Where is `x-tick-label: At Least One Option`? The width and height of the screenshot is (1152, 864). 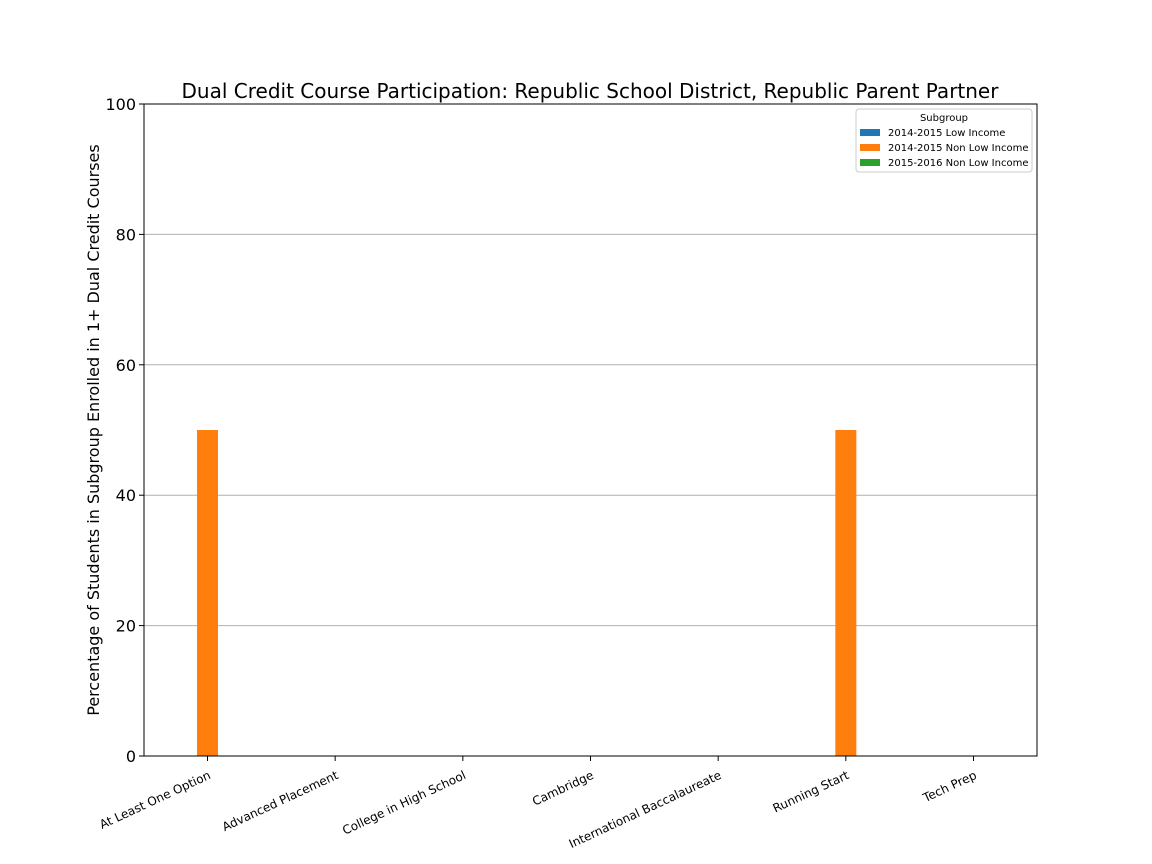 x-tick-label: At Least One Option is located at coordinates (154, 800).